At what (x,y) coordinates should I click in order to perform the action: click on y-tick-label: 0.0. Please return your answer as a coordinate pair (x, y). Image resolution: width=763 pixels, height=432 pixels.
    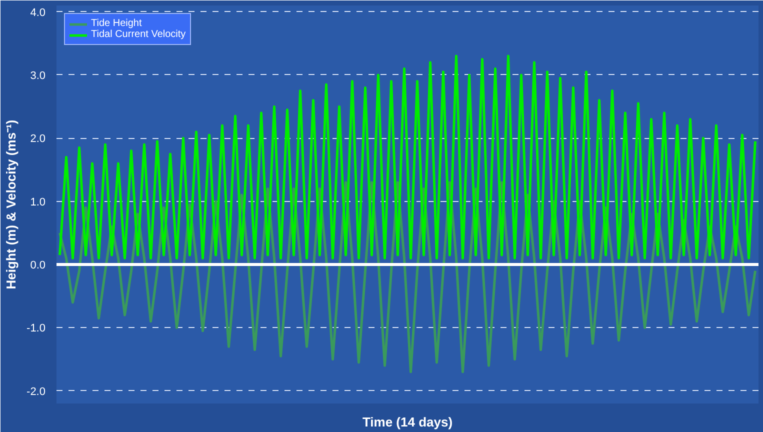
    Looking at the image, I should click on (38, 266).